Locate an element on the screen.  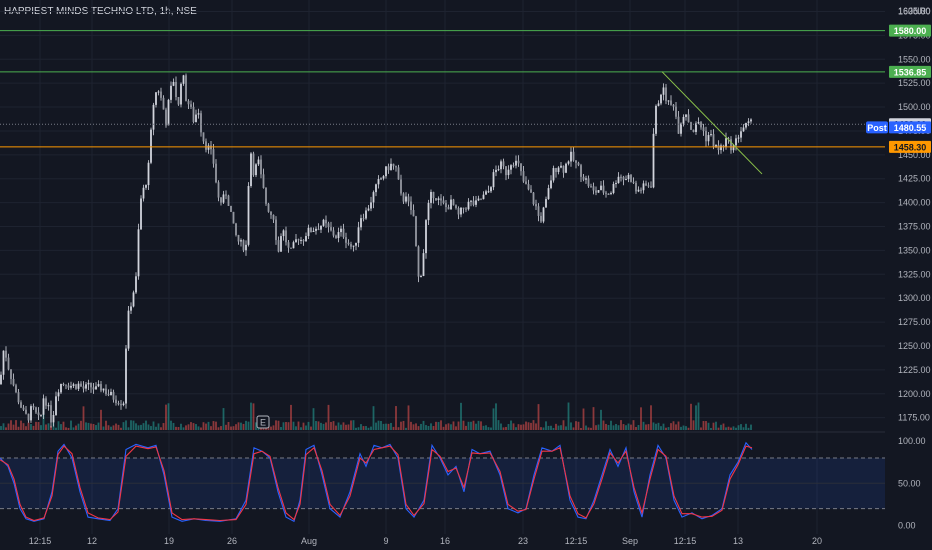
time-tick-label: 23 is located at coordinates (523, 541).